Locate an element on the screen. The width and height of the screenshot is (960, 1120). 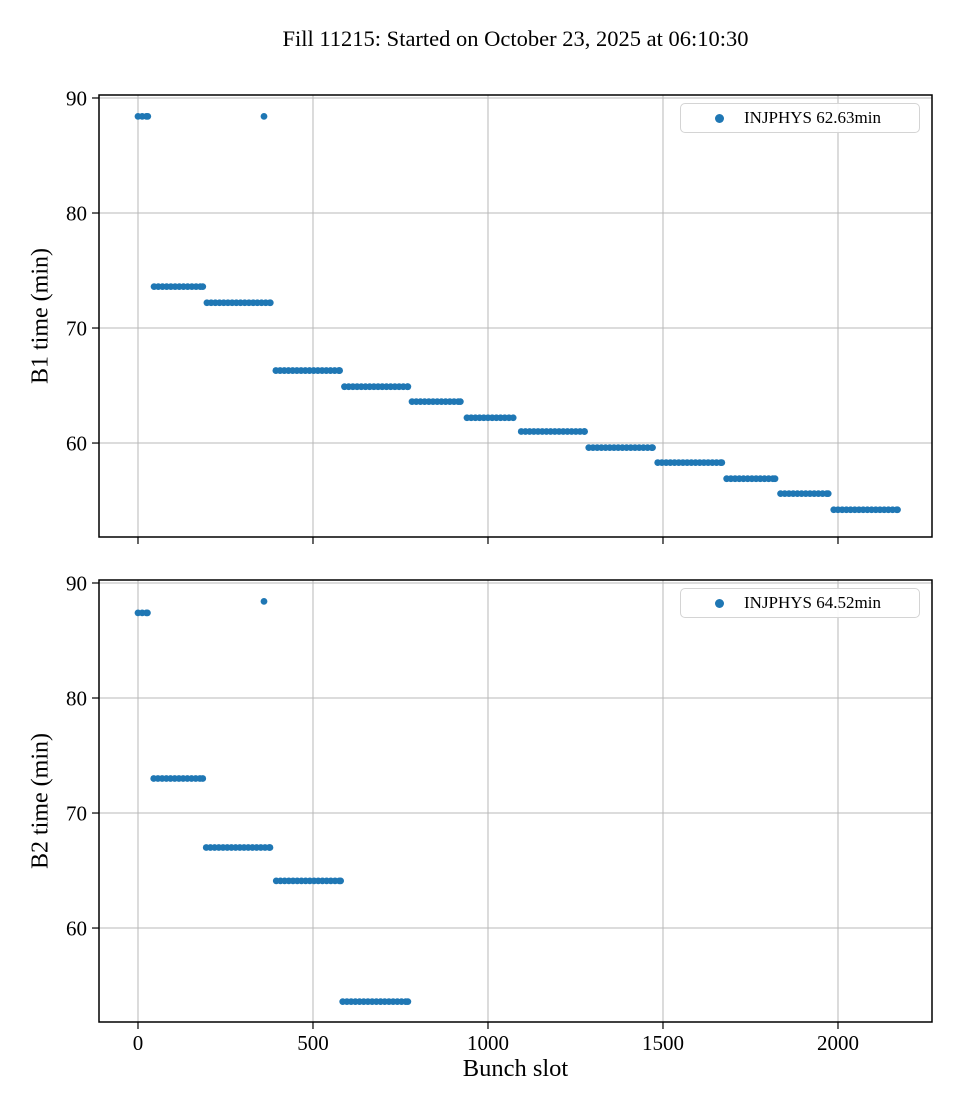
legend-label-b2: INJPHYS 64.52min is located at coordinates (812, 602).